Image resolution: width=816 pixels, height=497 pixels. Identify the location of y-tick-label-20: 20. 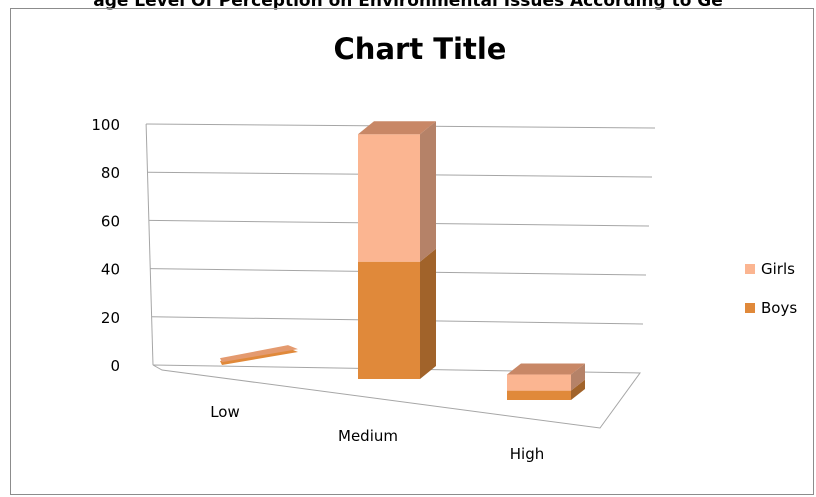
(110, 318).